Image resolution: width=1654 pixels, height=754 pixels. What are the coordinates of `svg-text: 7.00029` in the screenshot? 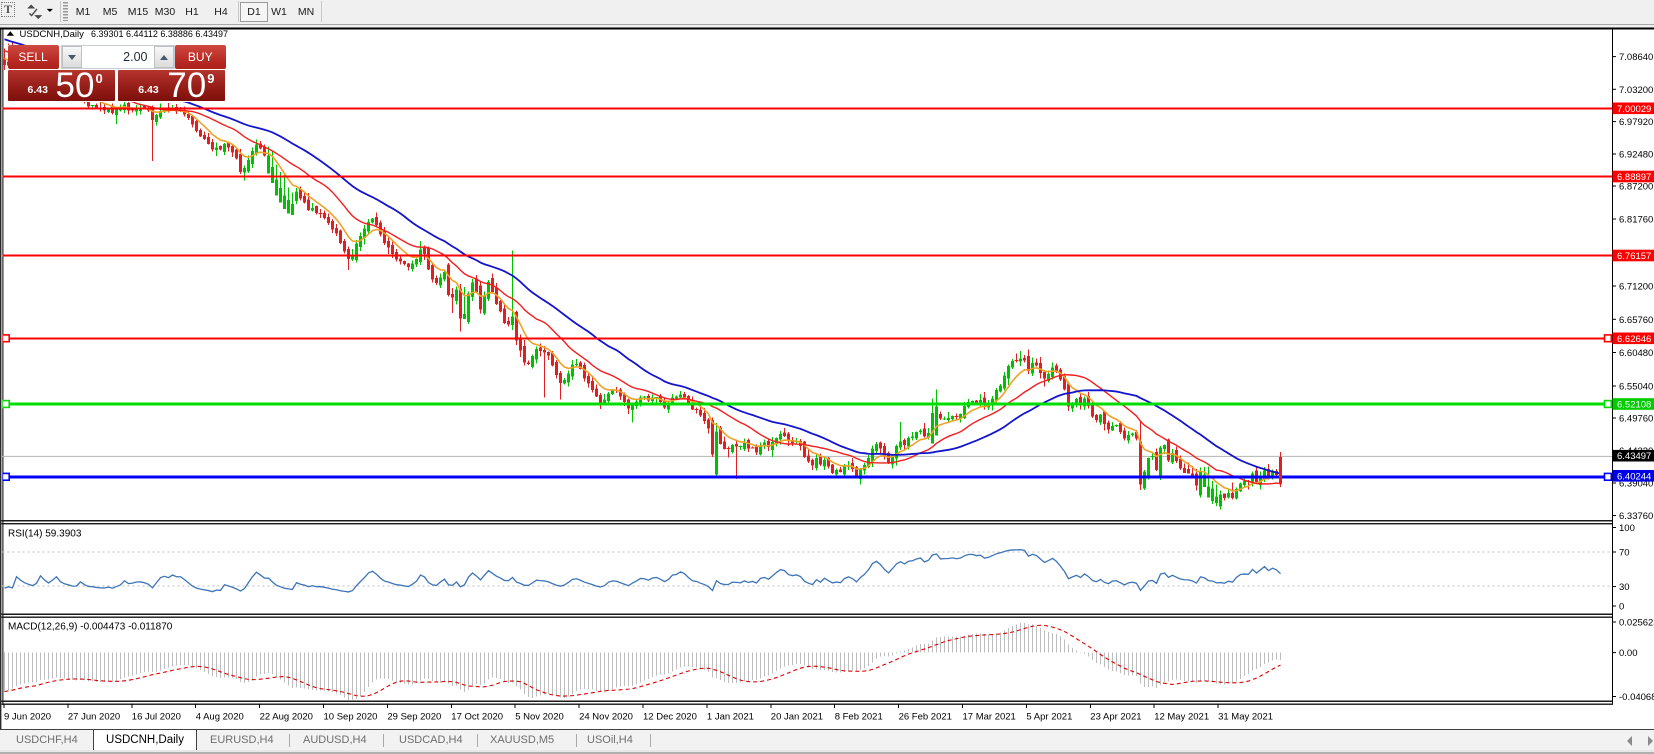 It's located at (1634, 109).